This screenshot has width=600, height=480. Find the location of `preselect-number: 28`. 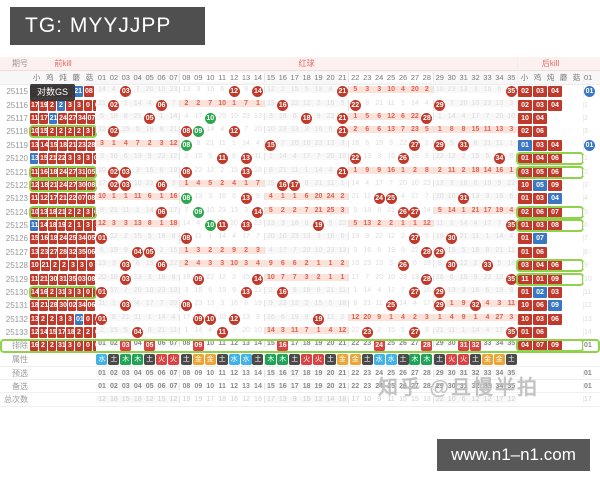

preselect-number: 28 is located at coordinates (426, 373).